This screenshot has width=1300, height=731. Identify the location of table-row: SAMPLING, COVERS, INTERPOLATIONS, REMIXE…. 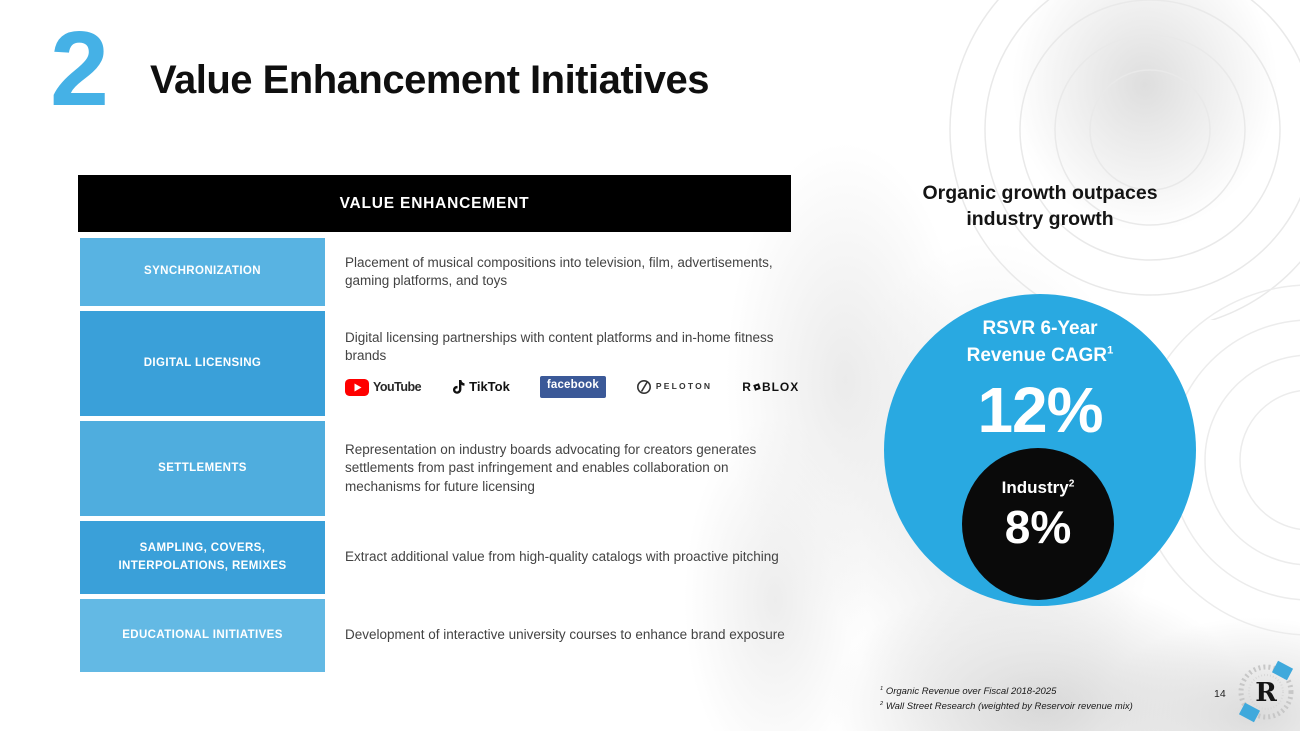
(435, 557).